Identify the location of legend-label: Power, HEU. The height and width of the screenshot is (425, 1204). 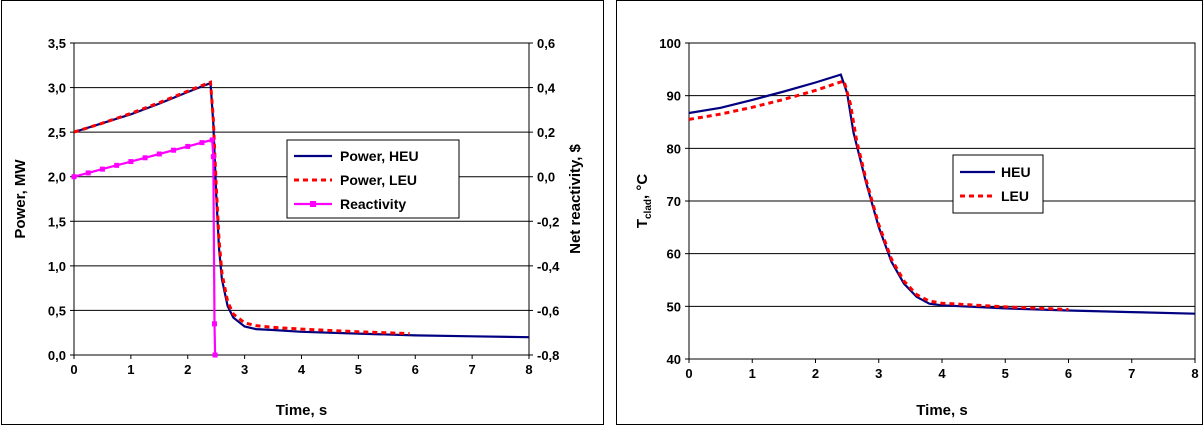
(379, 156).